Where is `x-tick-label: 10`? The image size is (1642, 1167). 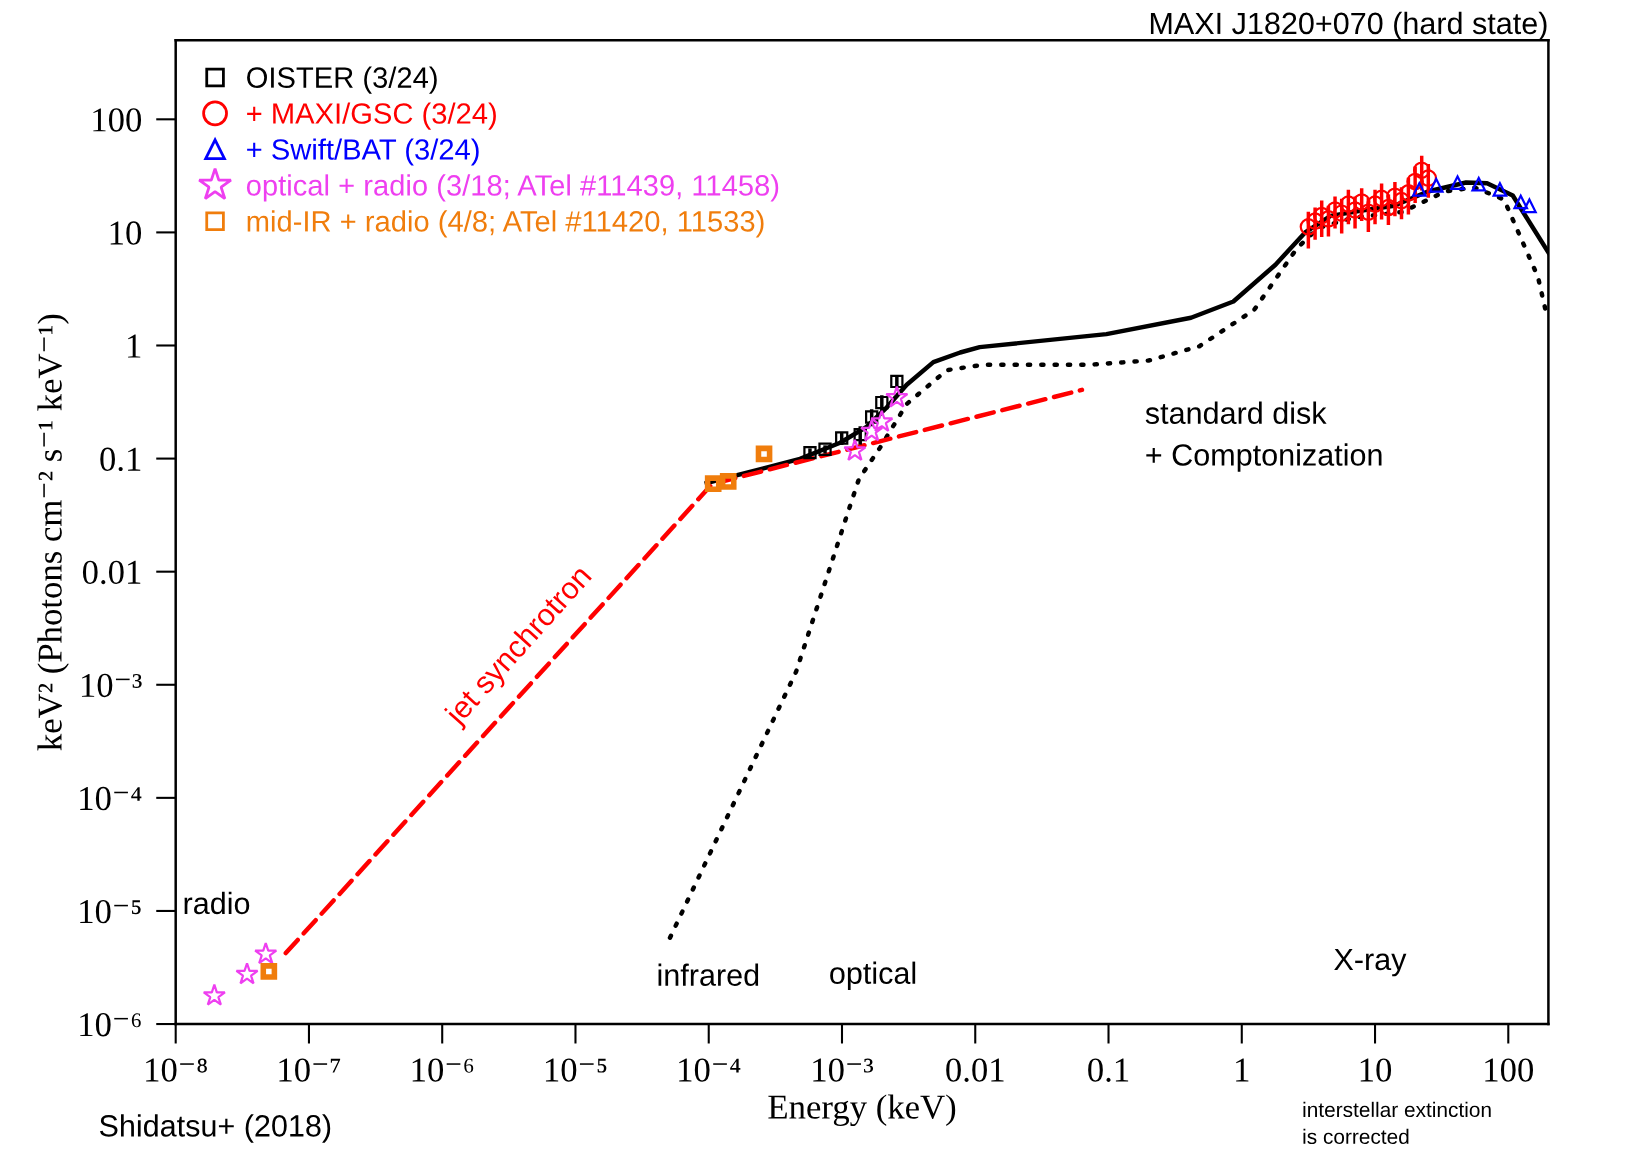
x-tick-label: 10 is located at coordinates (1376, 1070).